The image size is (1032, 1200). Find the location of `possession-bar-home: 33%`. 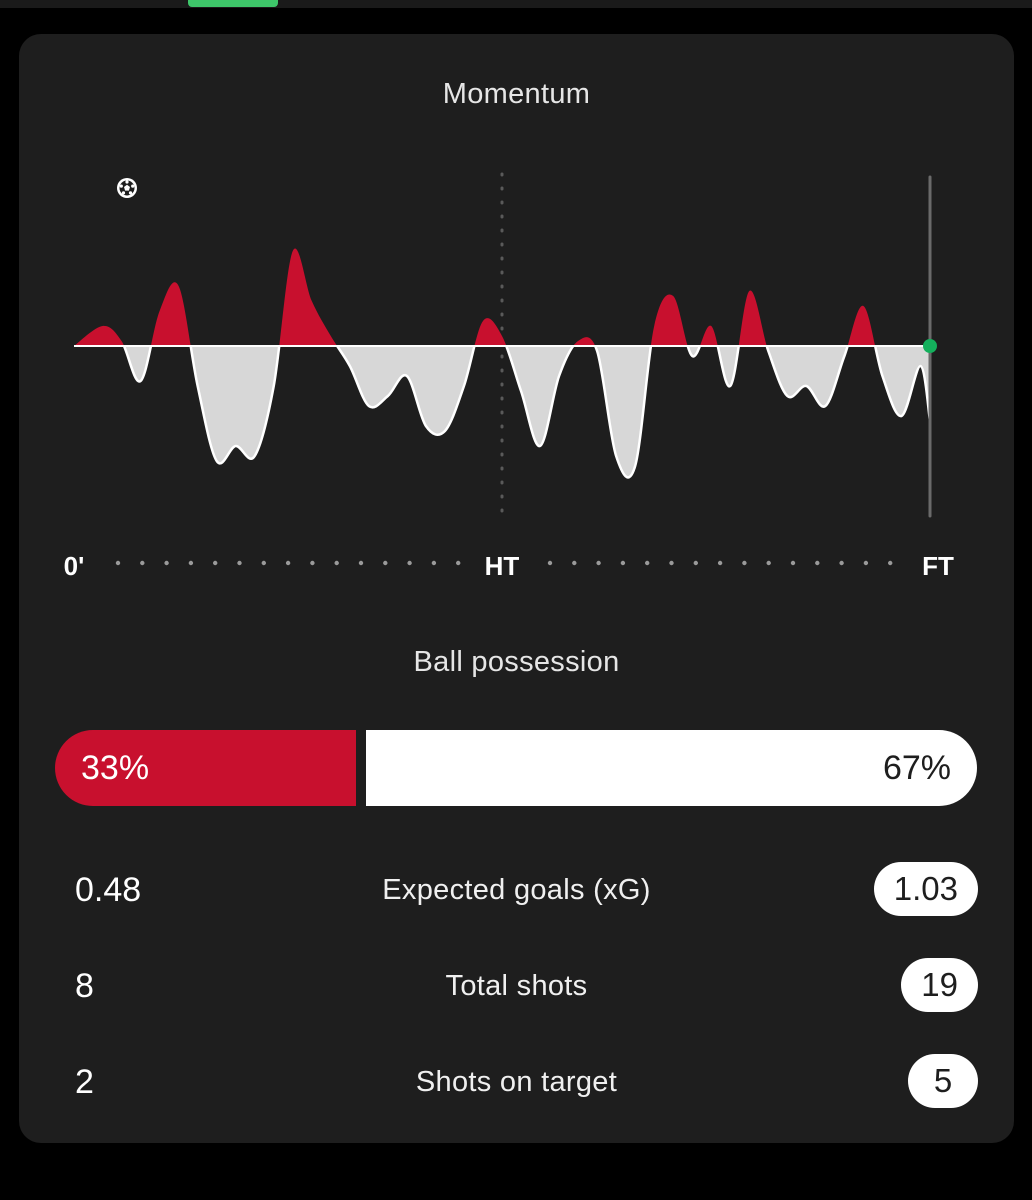

possession-bar-home: 33% is located at coordinates (205, 768).